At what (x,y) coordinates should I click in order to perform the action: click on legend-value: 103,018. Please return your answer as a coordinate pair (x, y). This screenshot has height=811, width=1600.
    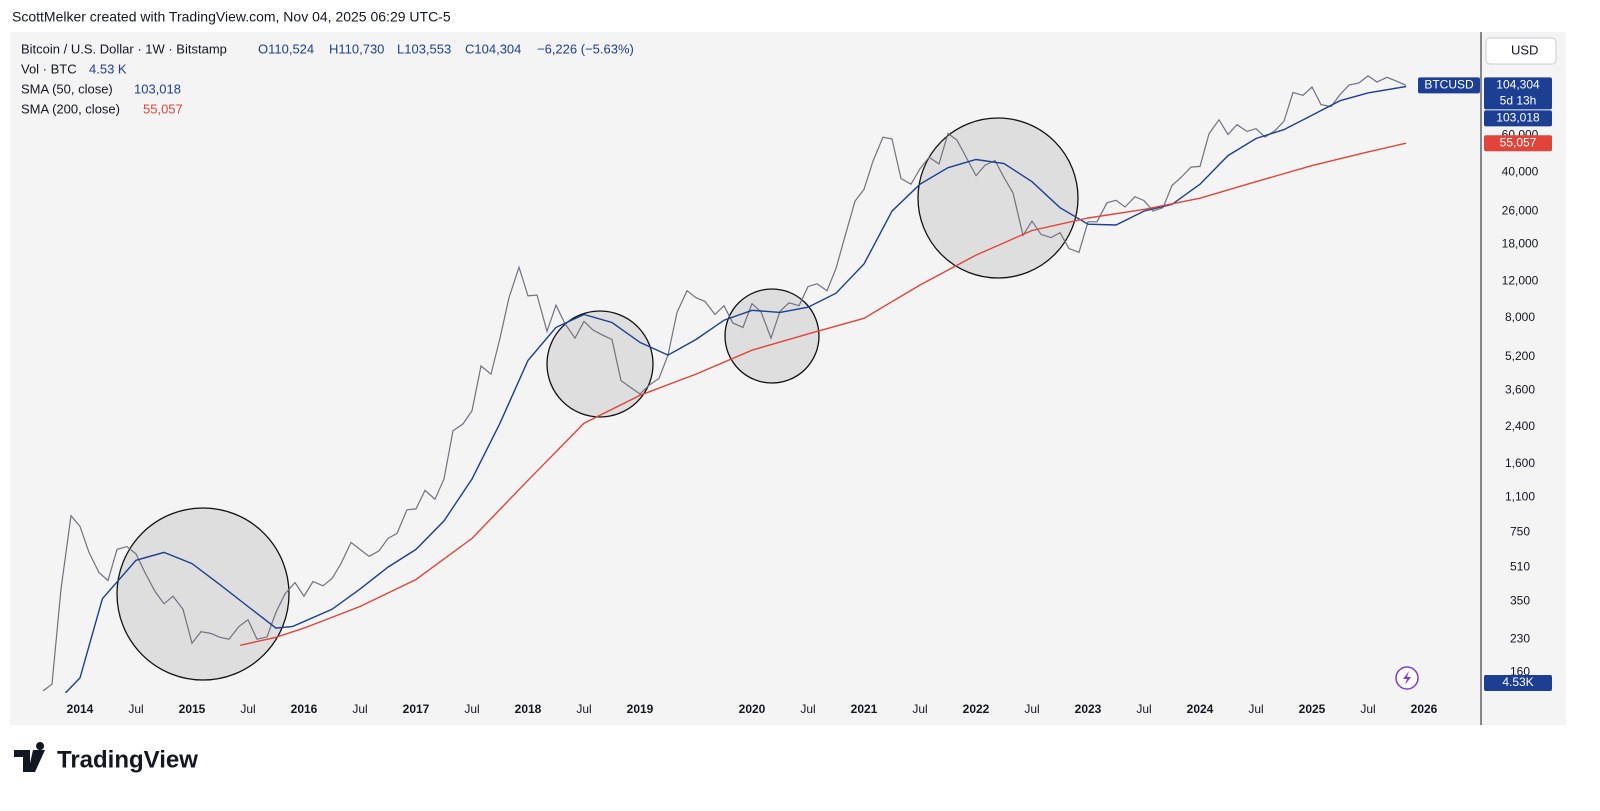
    Looking at the image, I should click on (157, 88).